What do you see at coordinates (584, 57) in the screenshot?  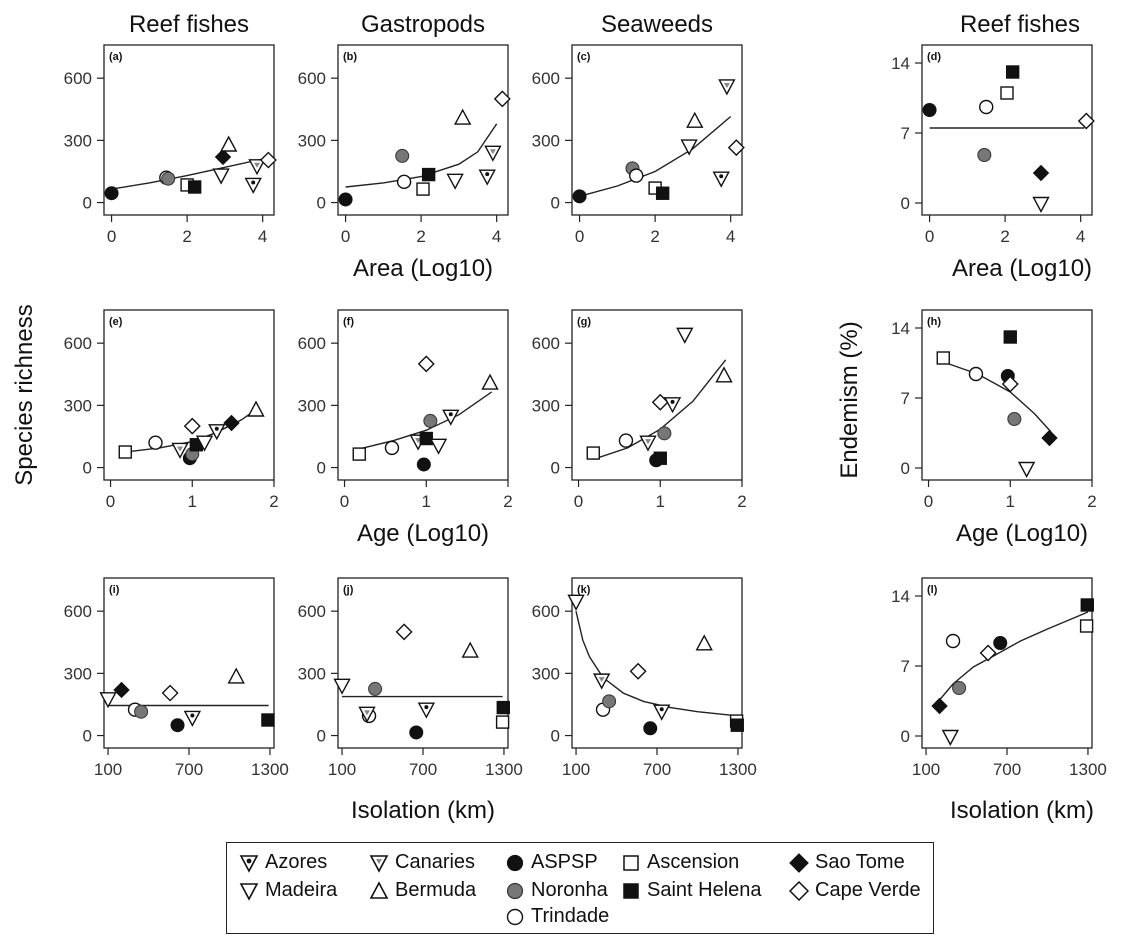 I see `panel-label: (c)` at bounding box center [584, 57].